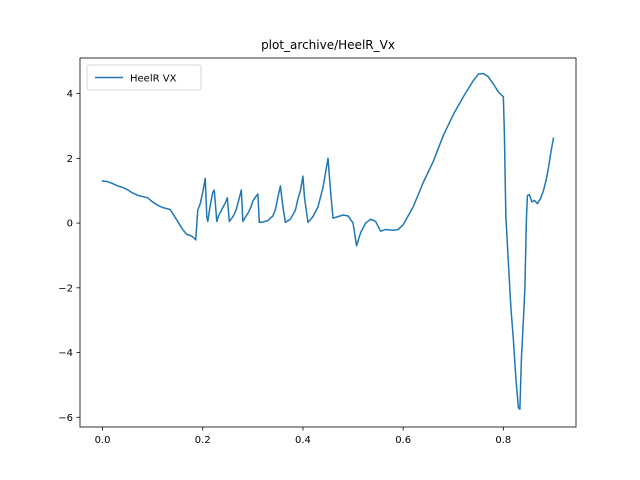 Image resolution: width=640 pixels, height=480 pixels. I want to click on y-axis: −6 −4 −2 0 2 4, so click(69, 256).